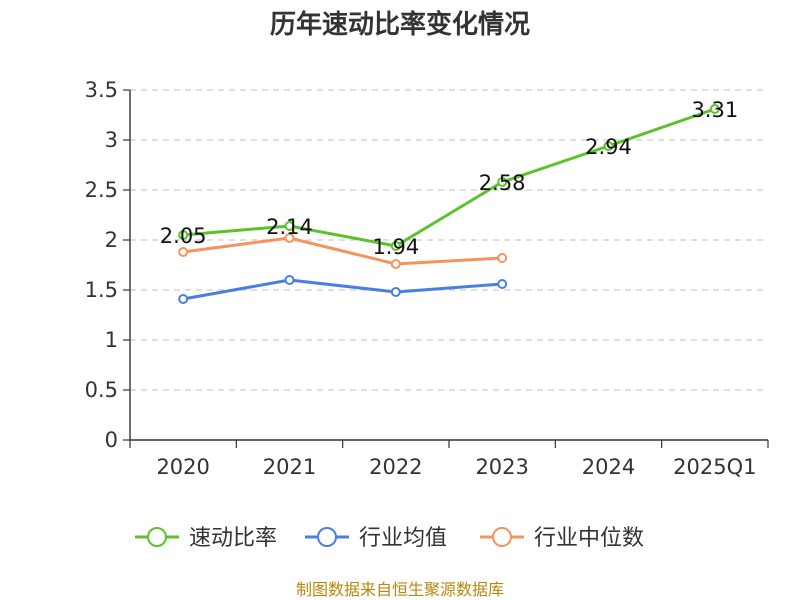 The height and width of the screenshot is (600, 800). Describe the element at coordinates (403, 538) in the screenshot. I see `legend-label: 行业均值` at that location.